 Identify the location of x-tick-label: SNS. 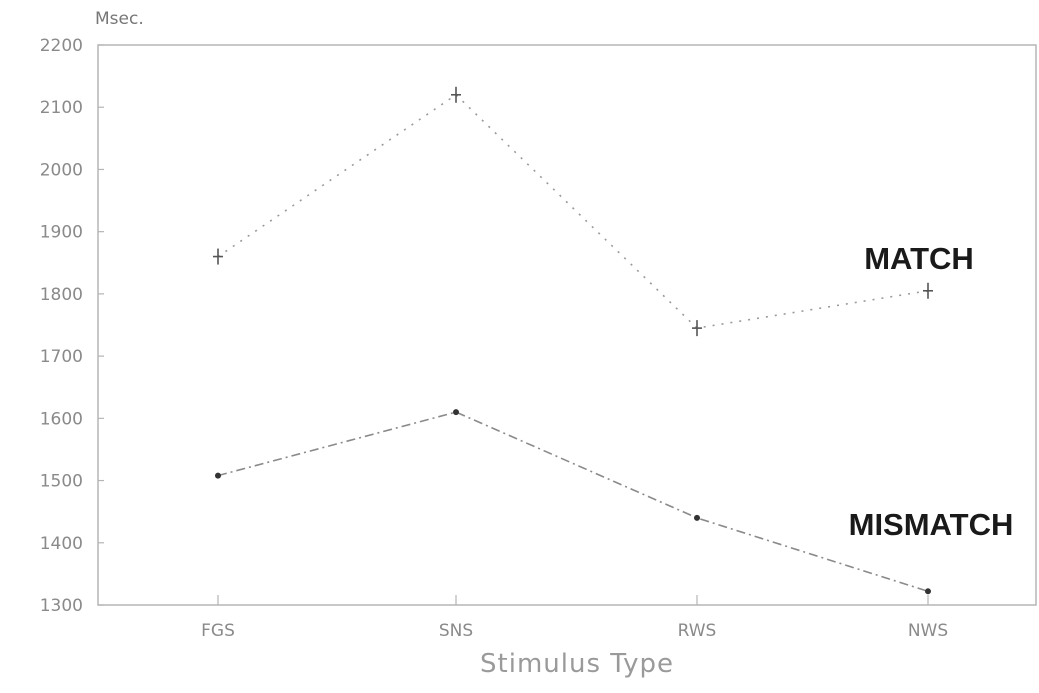
(456, 631).